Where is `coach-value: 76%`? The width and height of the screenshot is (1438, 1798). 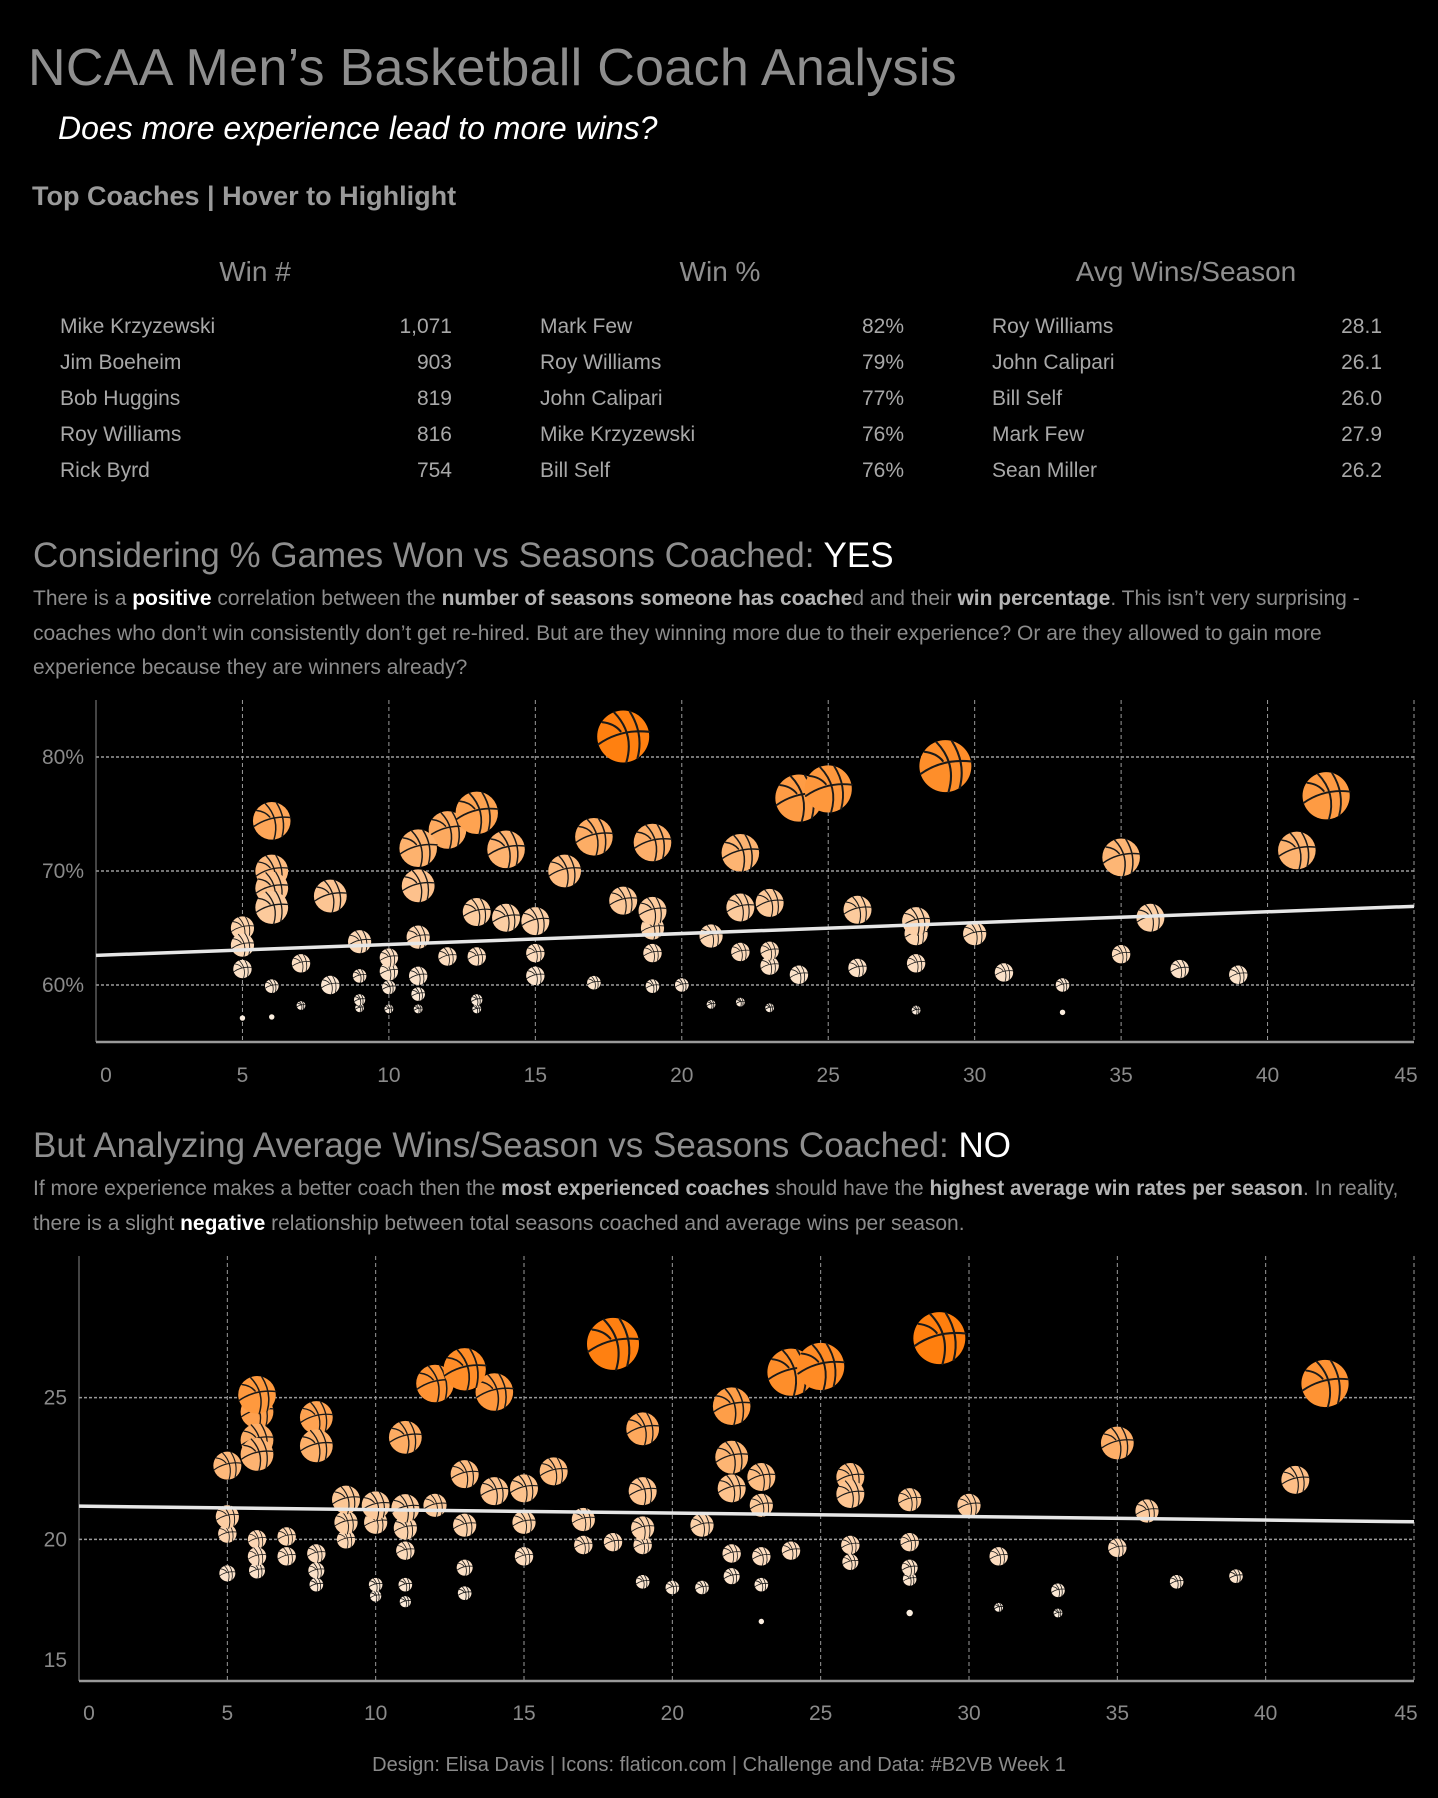 coach-value: 76% is located at coordinates (882, 470).